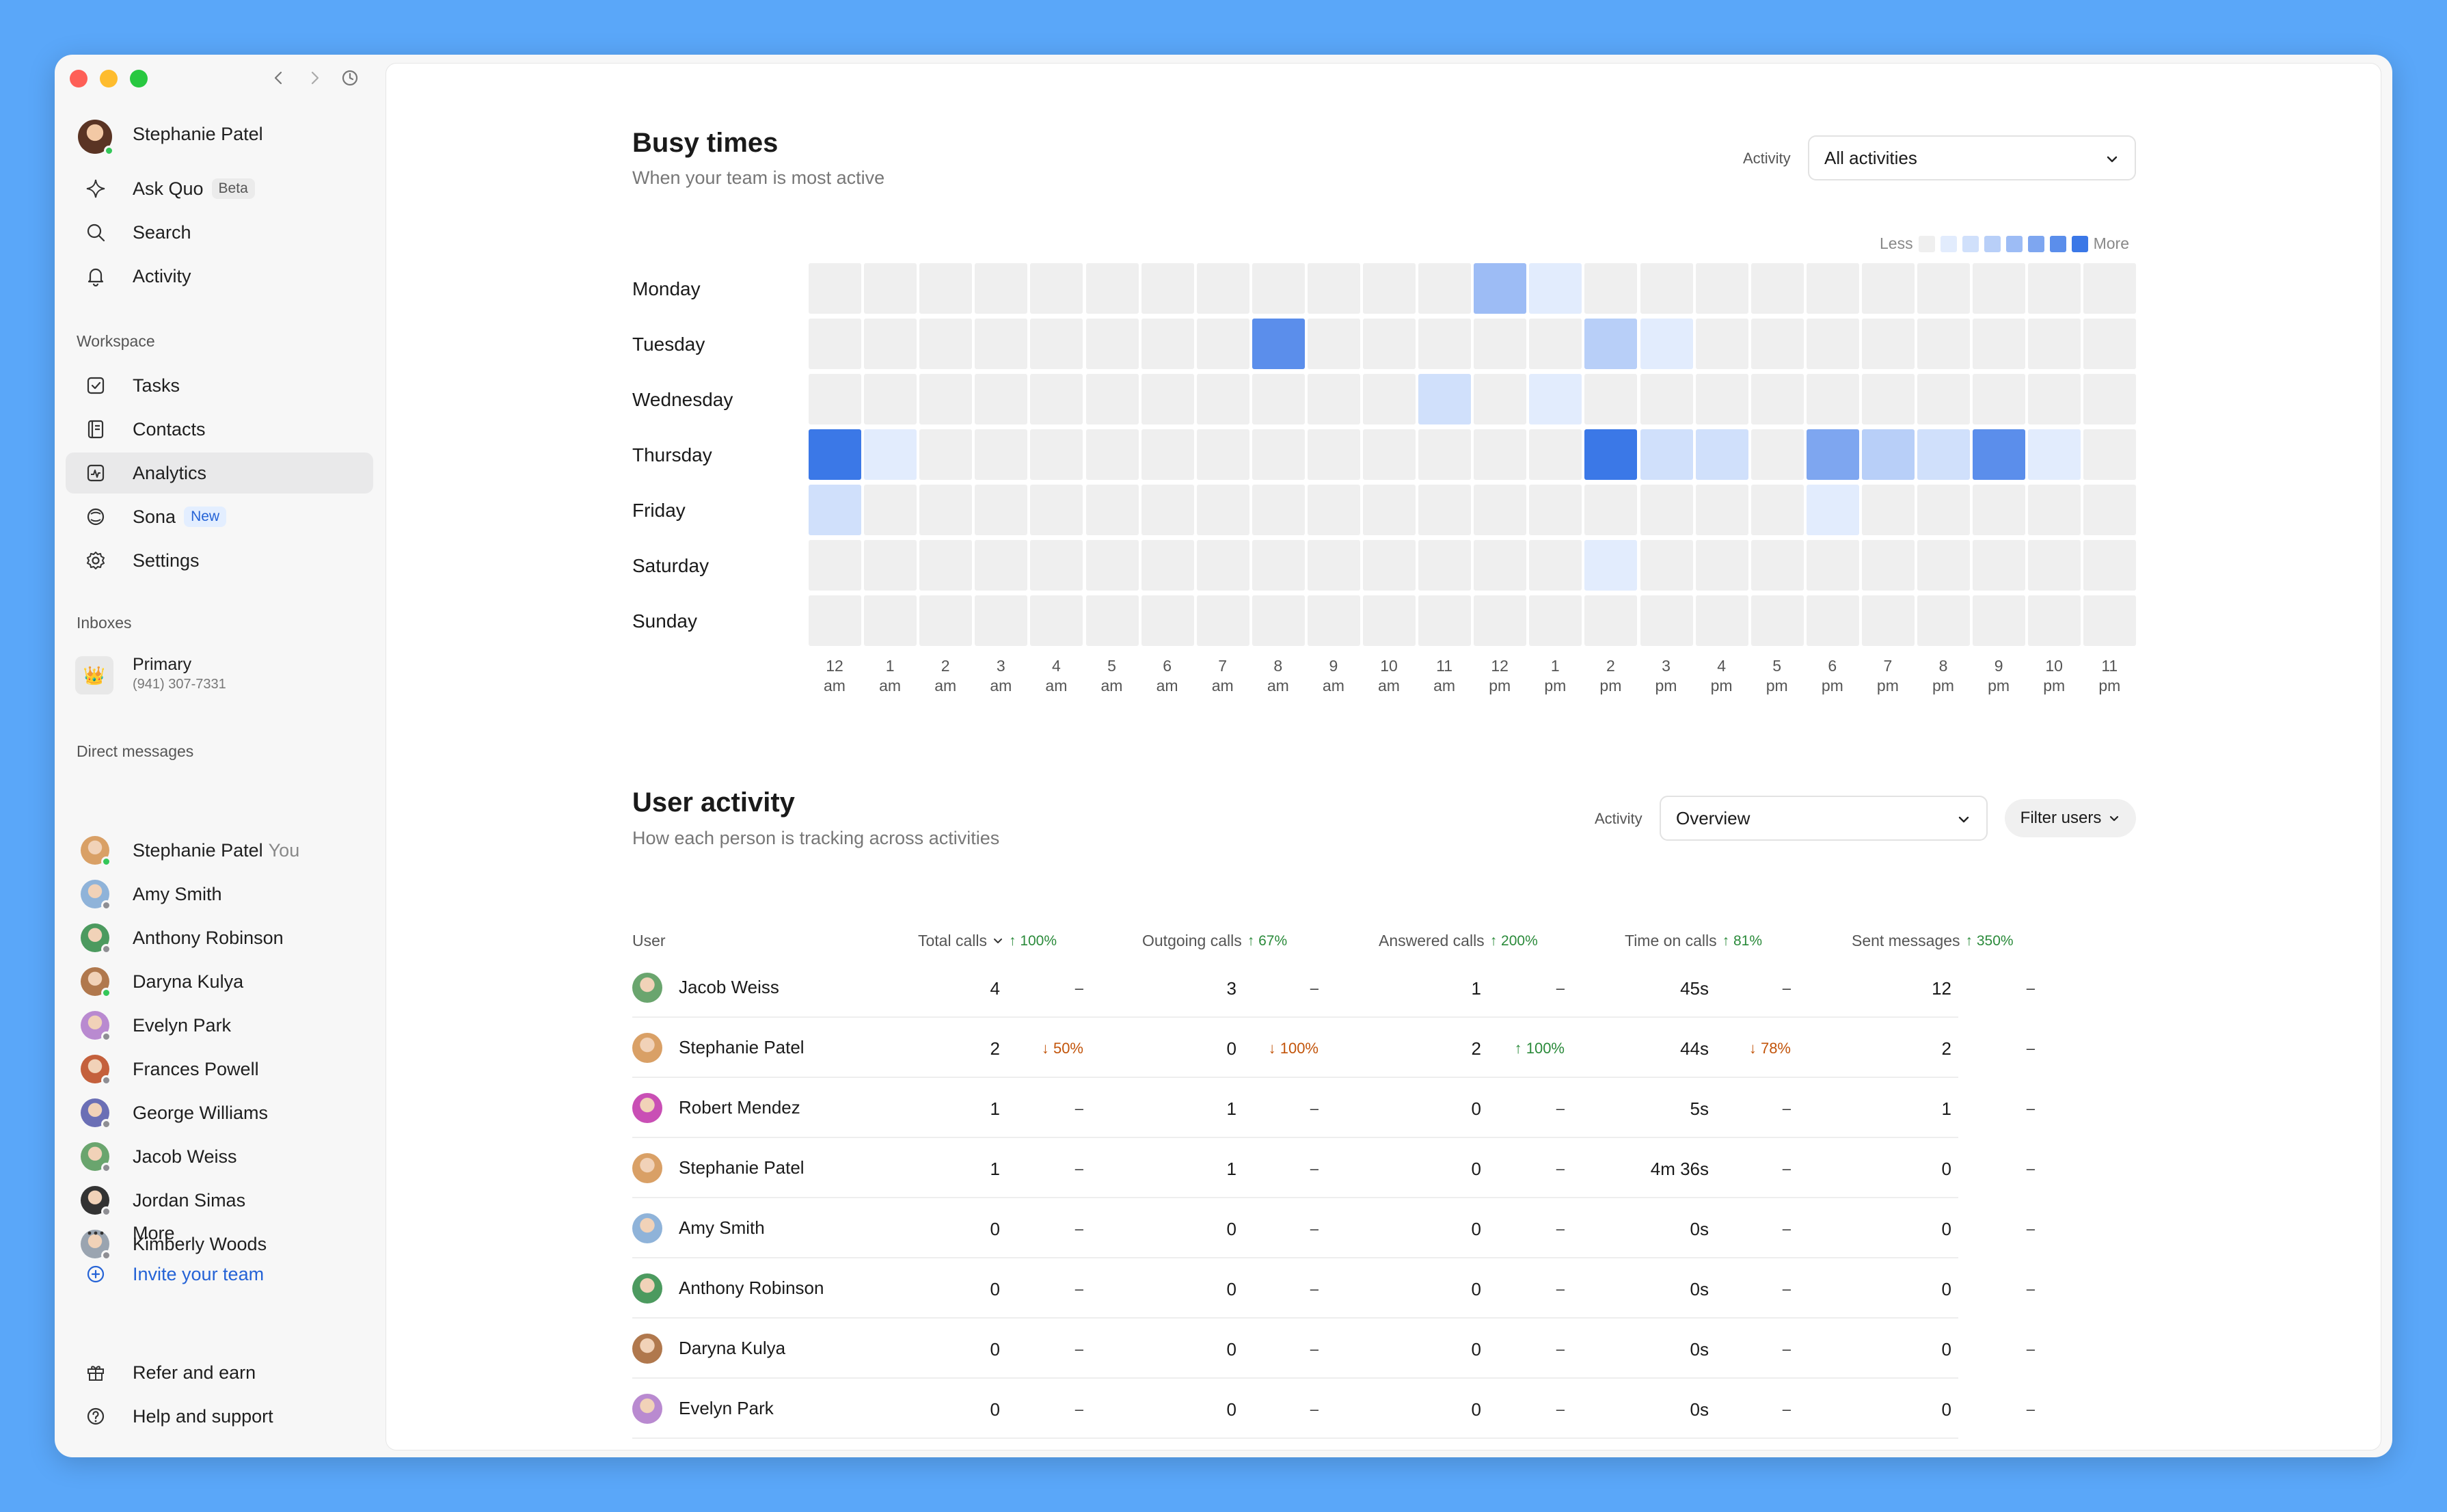 This screenshot has height=1512, width=2447. I want to click on table-row: Stephanie Patel 1 – 1 – 0 – 4m 36s – 0 –, so click(1333, 1168).